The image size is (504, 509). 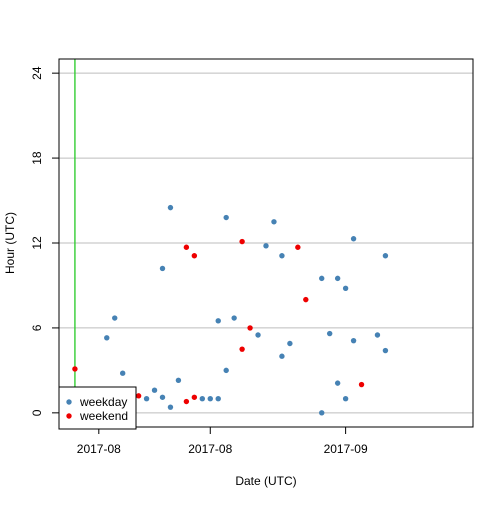 What do you see at coordinates (37, 243) in the screenshot?
I see `y-tick-label: 12` at bounding box center [37, 243].